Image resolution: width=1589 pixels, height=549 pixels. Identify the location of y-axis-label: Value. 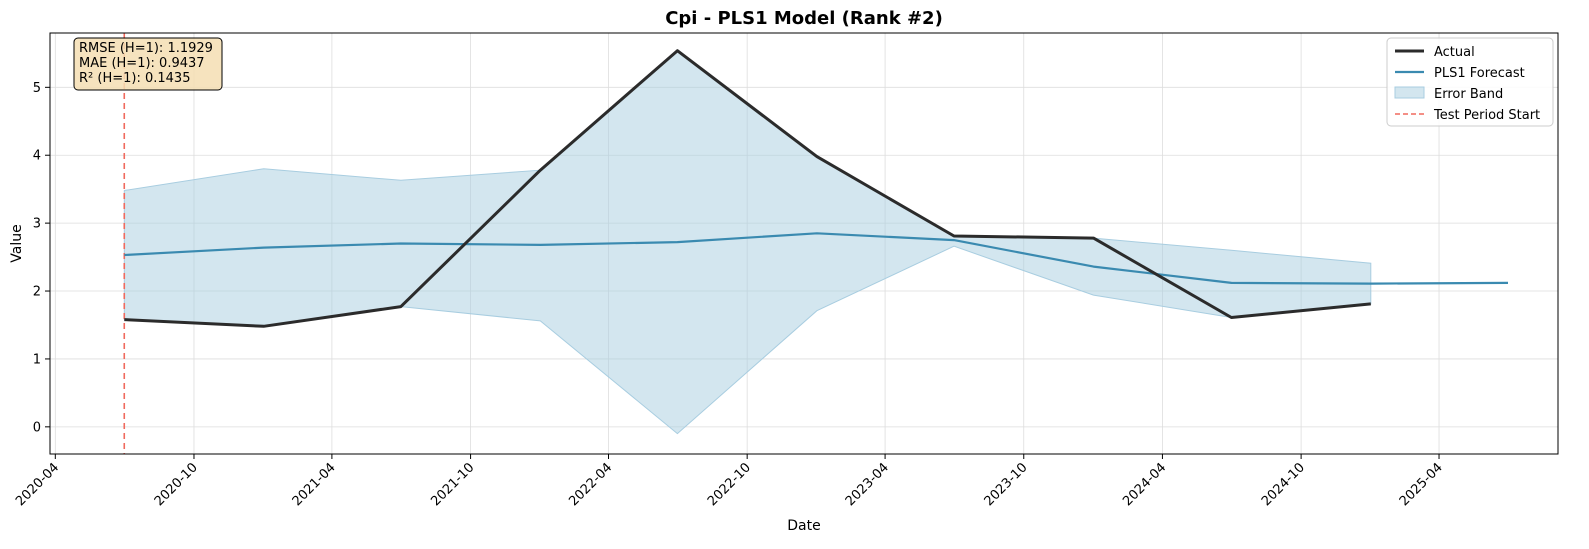
(17, 243).